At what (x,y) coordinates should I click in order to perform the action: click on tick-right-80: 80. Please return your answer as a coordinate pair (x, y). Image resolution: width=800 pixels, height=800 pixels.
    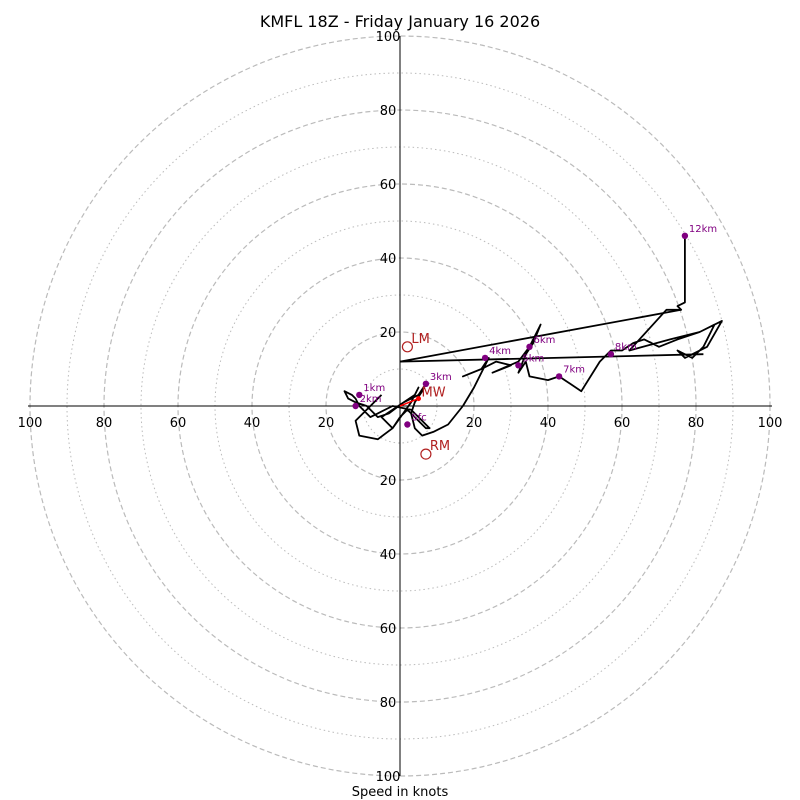
    Looking at the image, I should click on (696, 423).